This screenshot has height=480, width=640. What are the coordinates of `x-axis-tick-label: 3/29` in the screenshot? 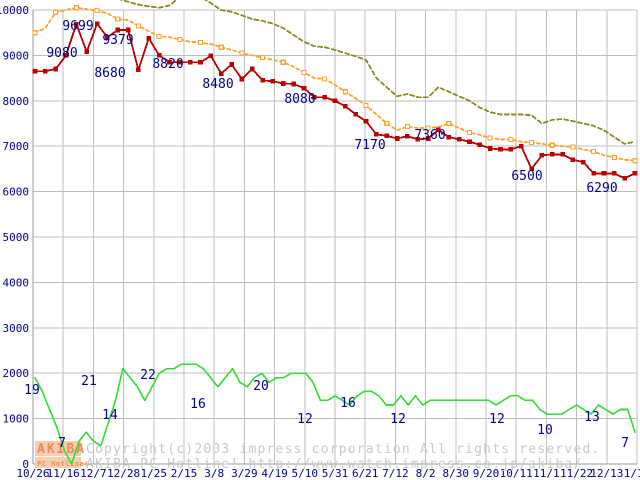 It's located at (244, 473).